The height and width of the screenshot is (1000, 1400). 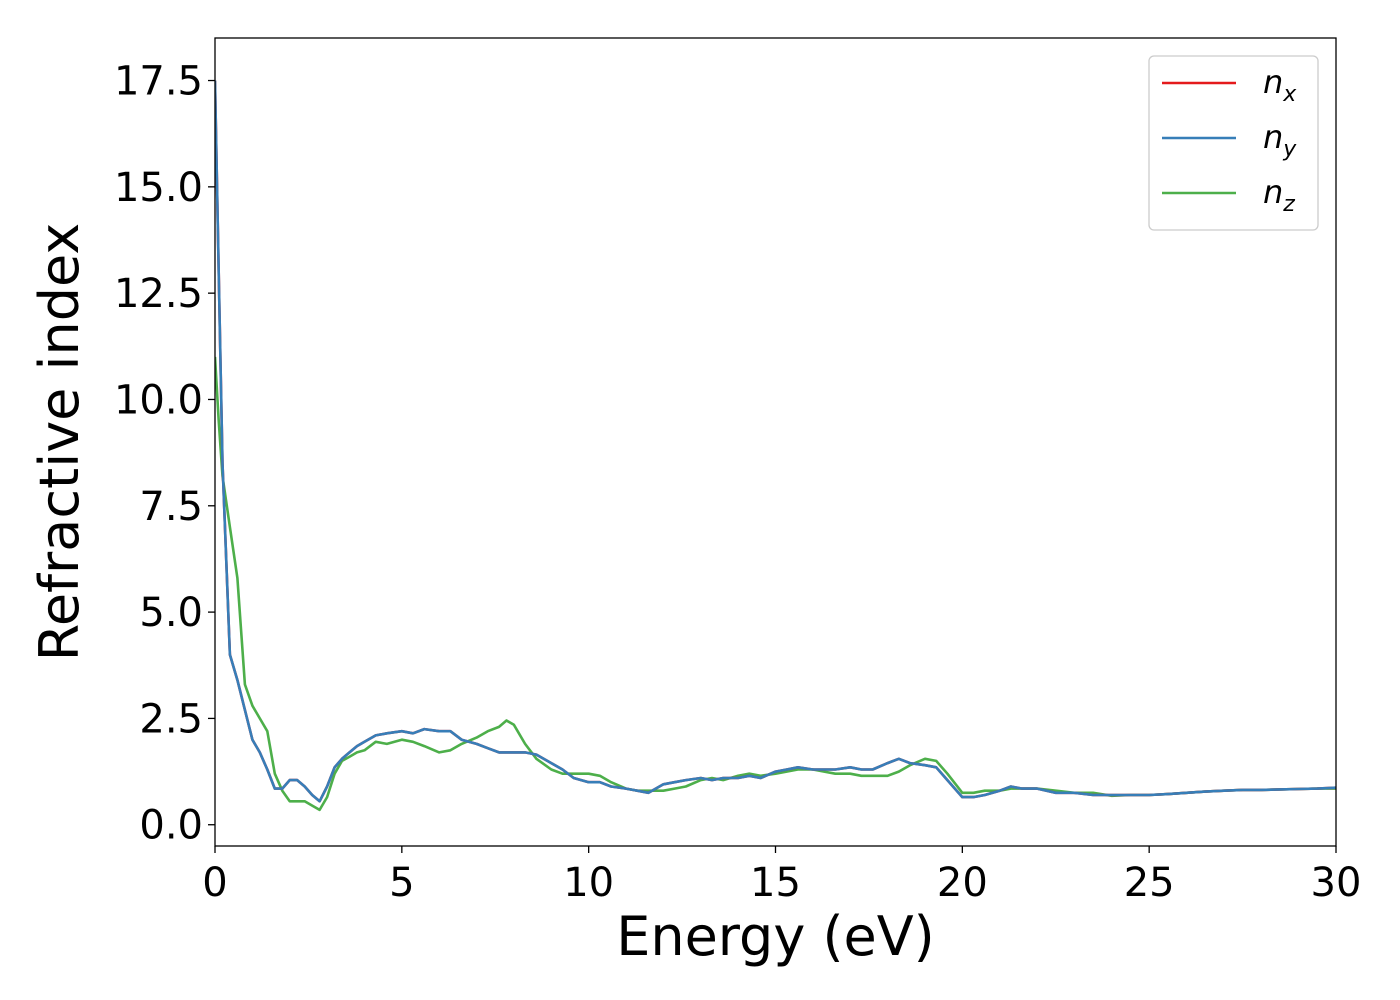 I want to click on y-tick-label: 12.5, so click(x=158, y=294).